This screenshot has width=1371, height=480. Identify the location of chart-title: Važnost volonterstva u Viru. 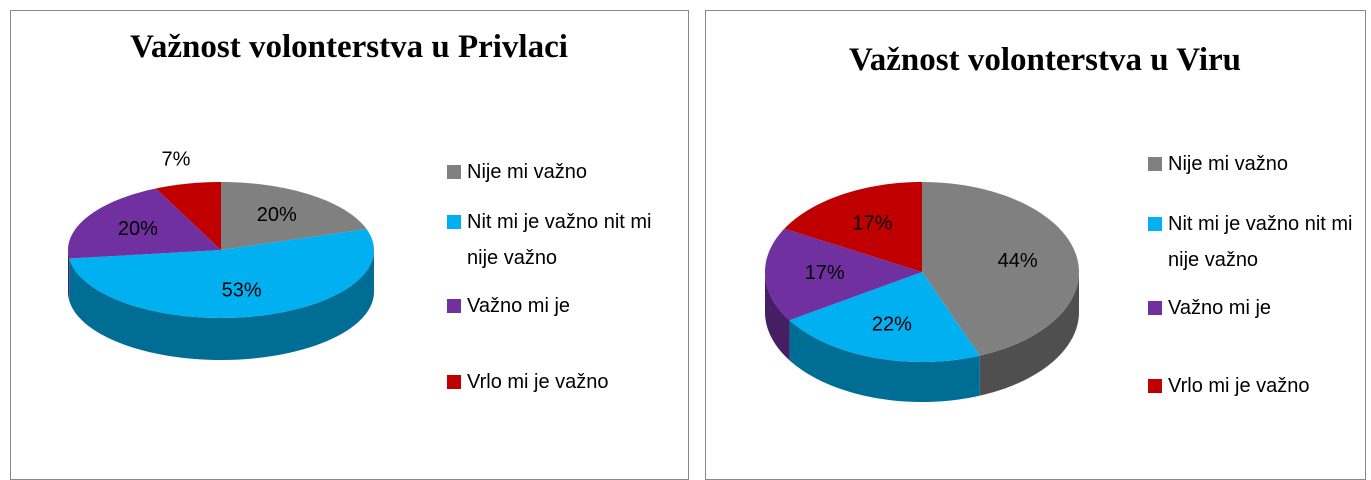
(1045, 60).